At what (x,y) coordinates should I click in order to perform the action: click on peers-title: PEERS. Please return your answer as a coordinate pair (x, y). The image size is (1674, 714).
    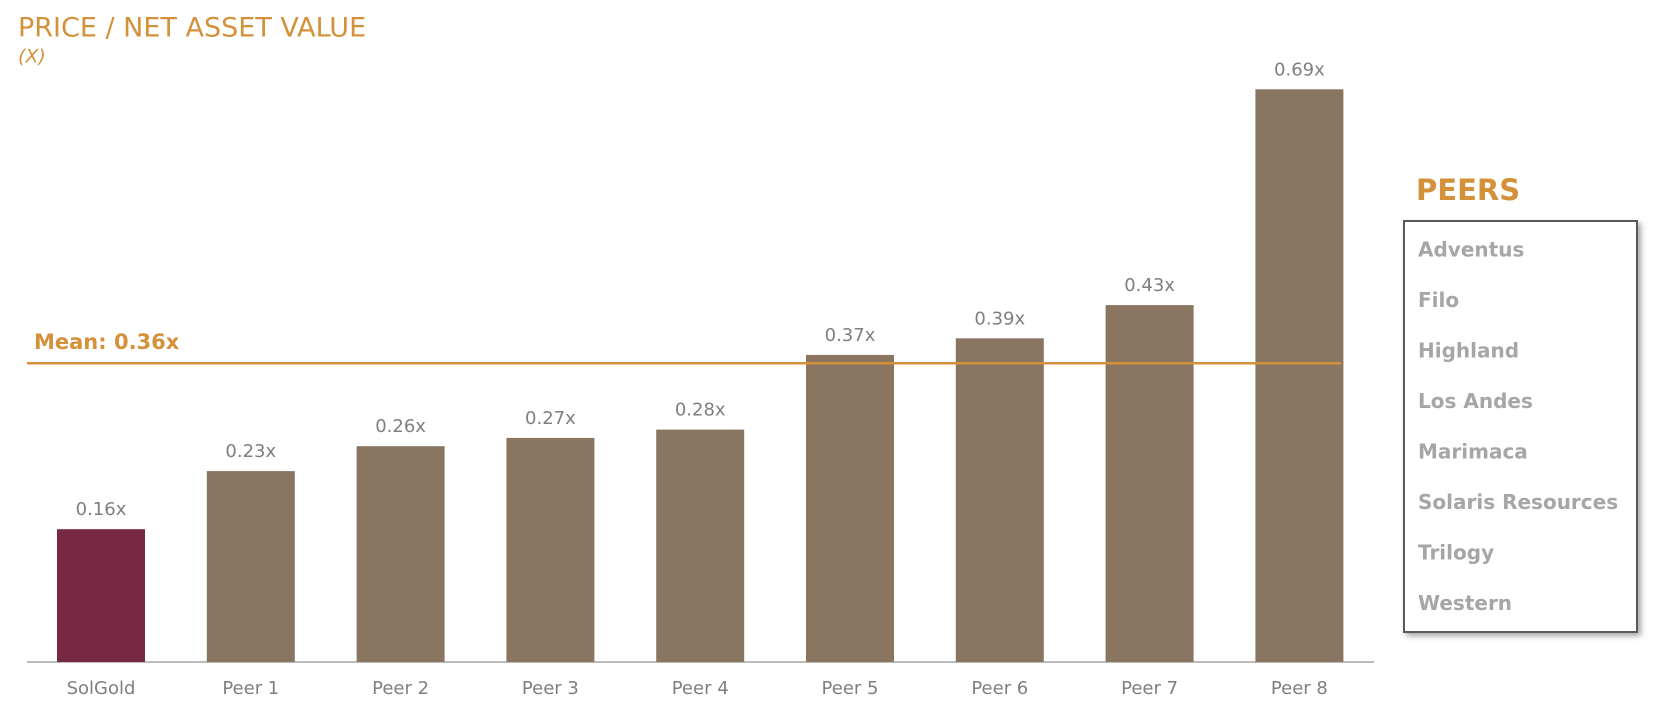
    Looking at the image, I should click on (1468, 190).